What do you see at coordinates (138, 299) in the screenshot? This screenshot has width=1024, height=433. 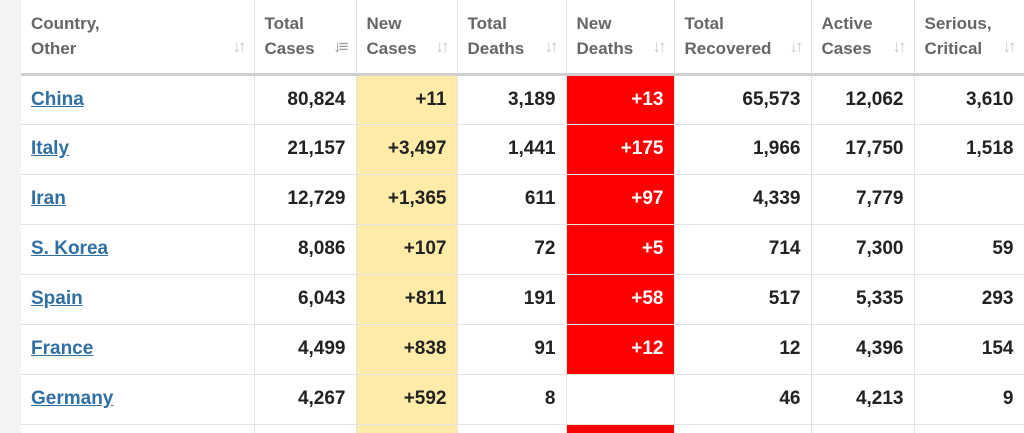 I see `country-cell: Spain` at bounding box center [138, 299].